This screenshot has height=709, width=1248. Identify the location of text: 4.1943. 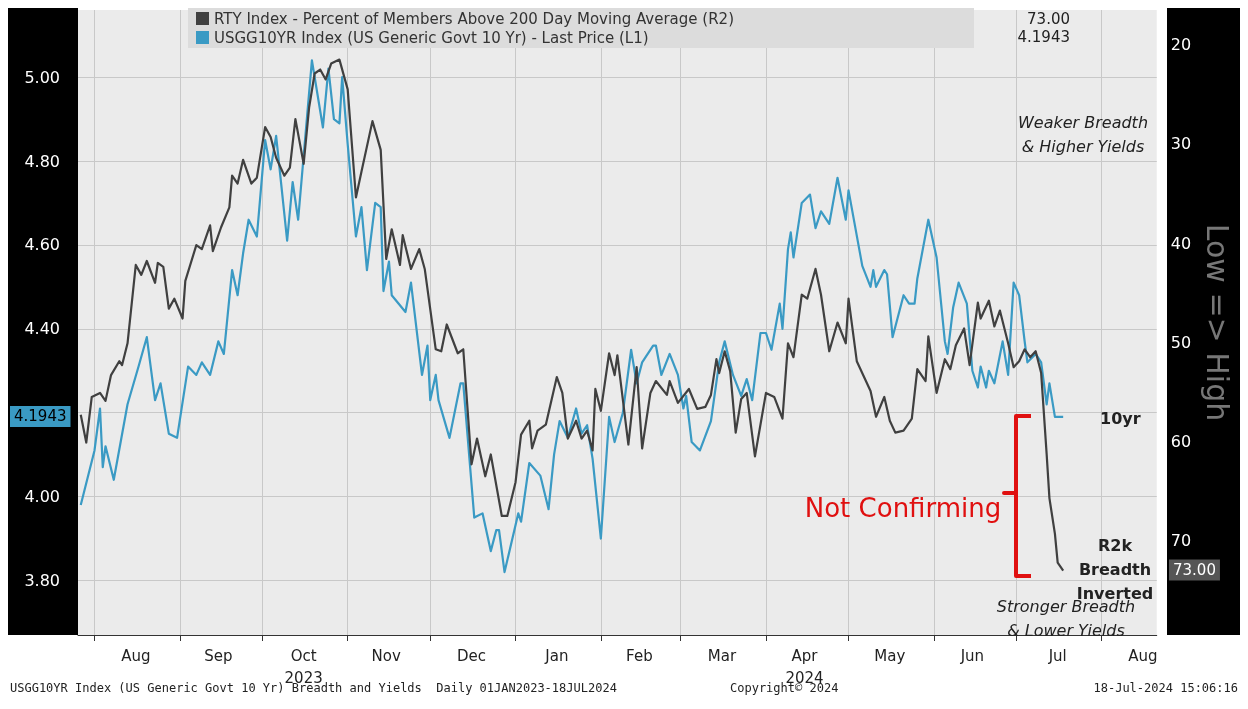
(40, 416).